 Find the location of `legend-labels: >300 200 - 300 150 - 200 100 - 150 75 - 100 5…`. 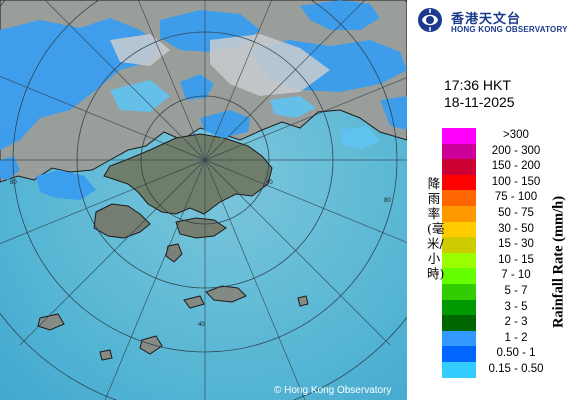

legend-labels: >300 200 - 300 150 - 200 100 - 150 75 - 100 5… is located at coordinates (516, 253).